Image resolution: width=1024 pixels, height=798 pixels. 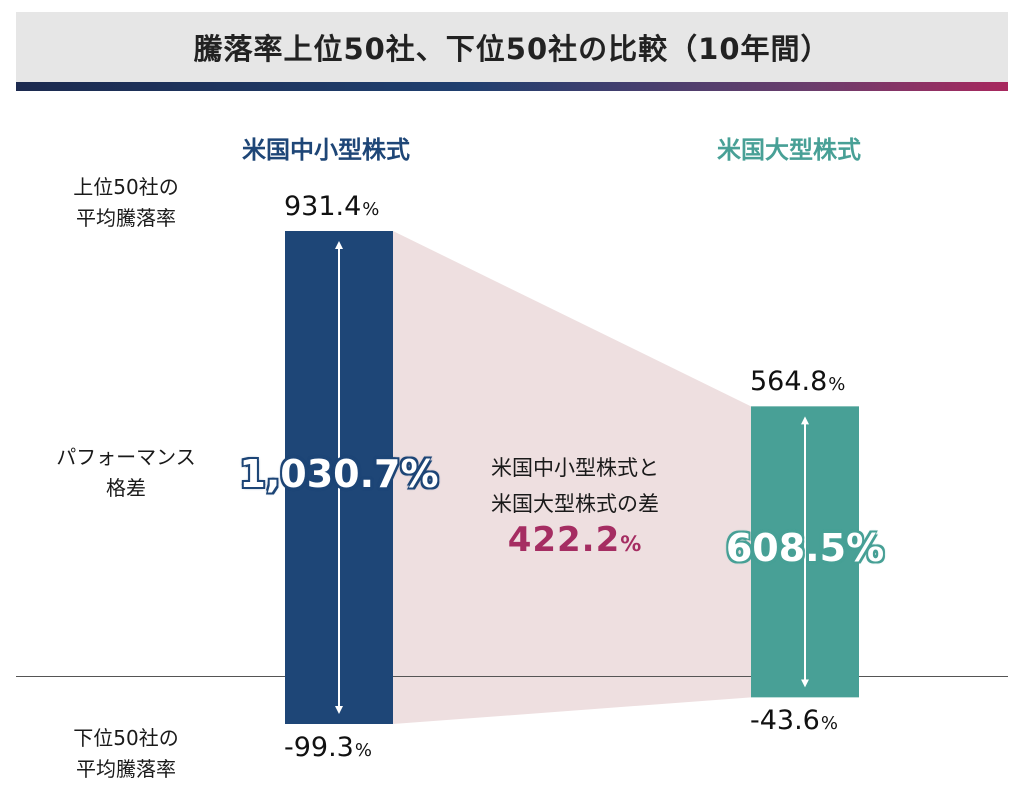 What do you see at coordinates (126, 457) in the screenshot?
I see `row-label-gap-line1: パフォーマンス` at bounding box center [126, 457].